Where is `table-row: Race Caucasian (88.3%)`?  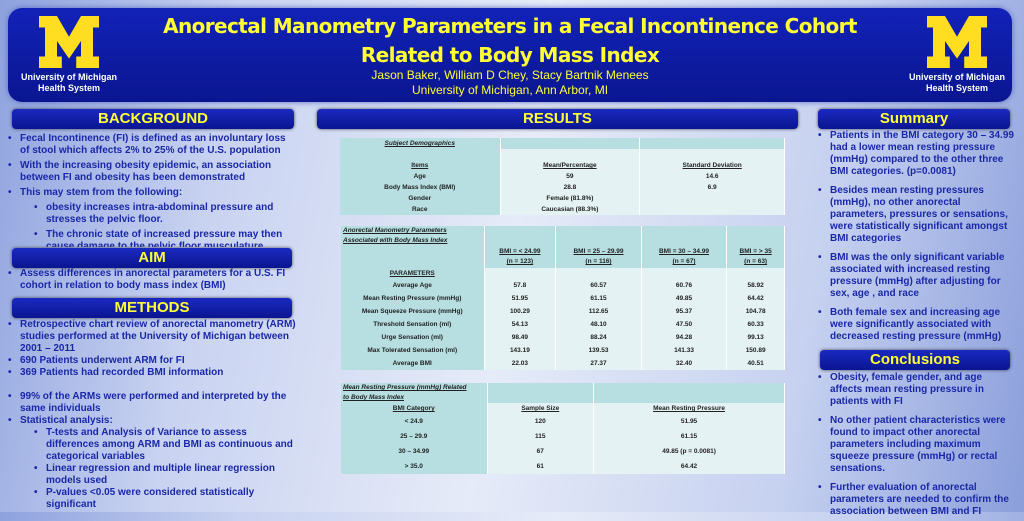 table-row: Race Caucasian (88.3%) is located at coordinates (562, 209).